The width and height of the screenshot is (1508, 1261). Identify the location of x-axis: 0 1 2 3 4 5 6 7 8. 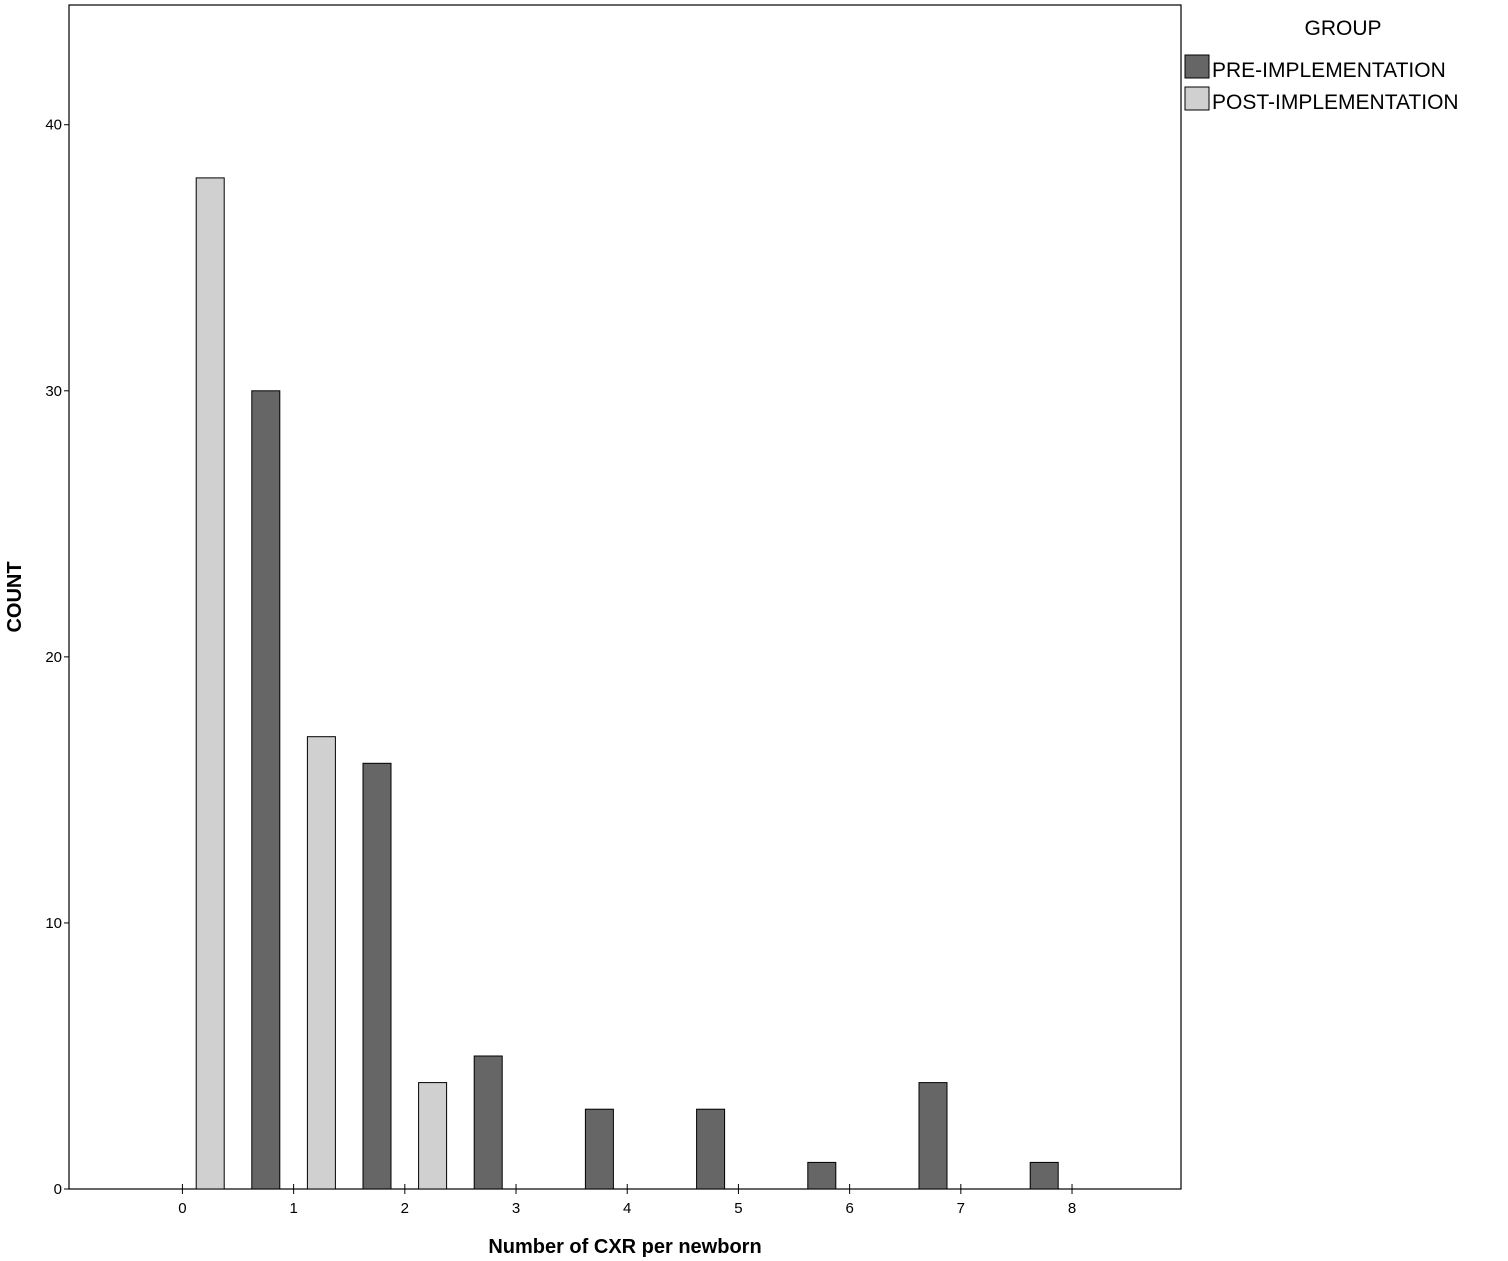
(627, 1200).